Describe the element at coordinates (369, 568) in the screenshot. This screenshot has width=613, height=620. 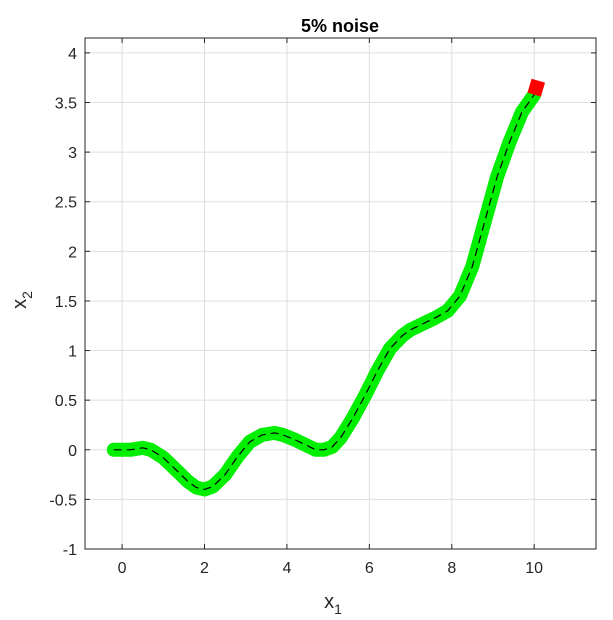
I see `x-tick-label: 6` at that location.